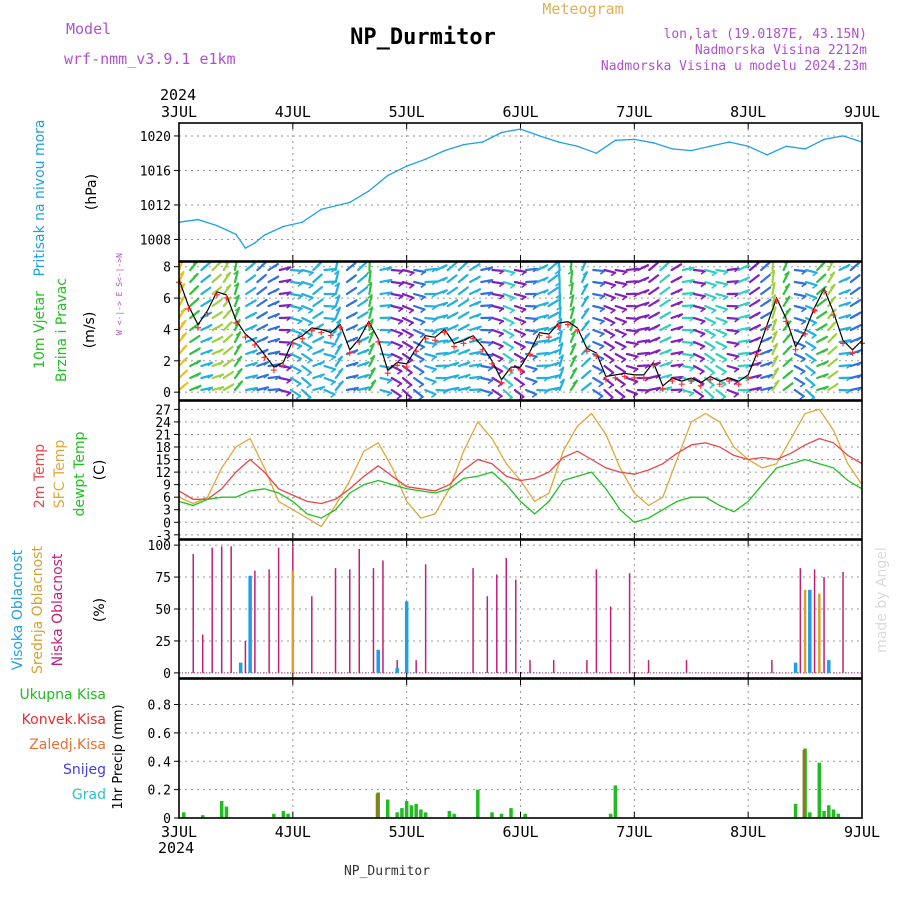 This screenshot has width=900, height=900. Describe the element at coordinates (100, 470) in the screenshot. I see `temp-unit: (C)` at that location.